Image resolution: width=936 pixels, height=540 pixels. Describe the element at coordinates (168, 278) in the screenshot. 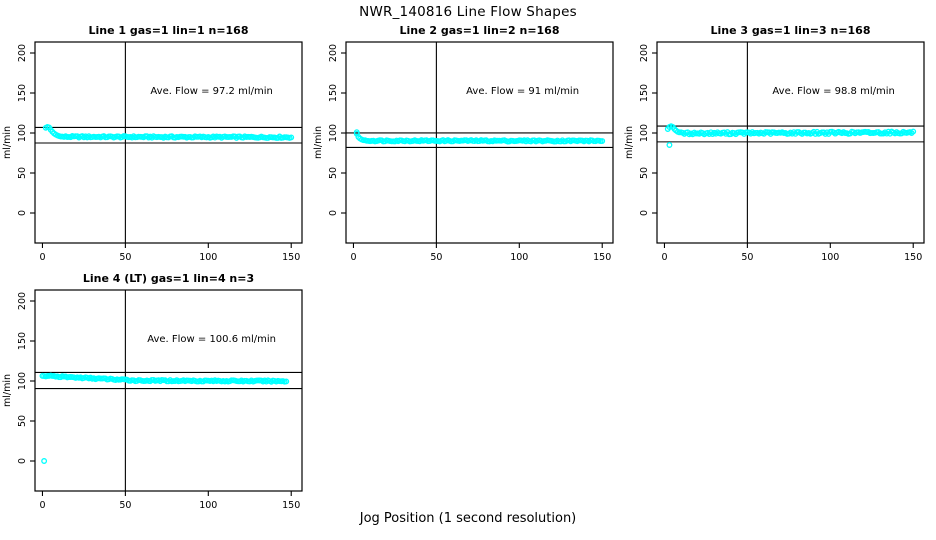

I see `panel-title: Line 4 (LT) gas=1 lin=4 n=3` at that location.